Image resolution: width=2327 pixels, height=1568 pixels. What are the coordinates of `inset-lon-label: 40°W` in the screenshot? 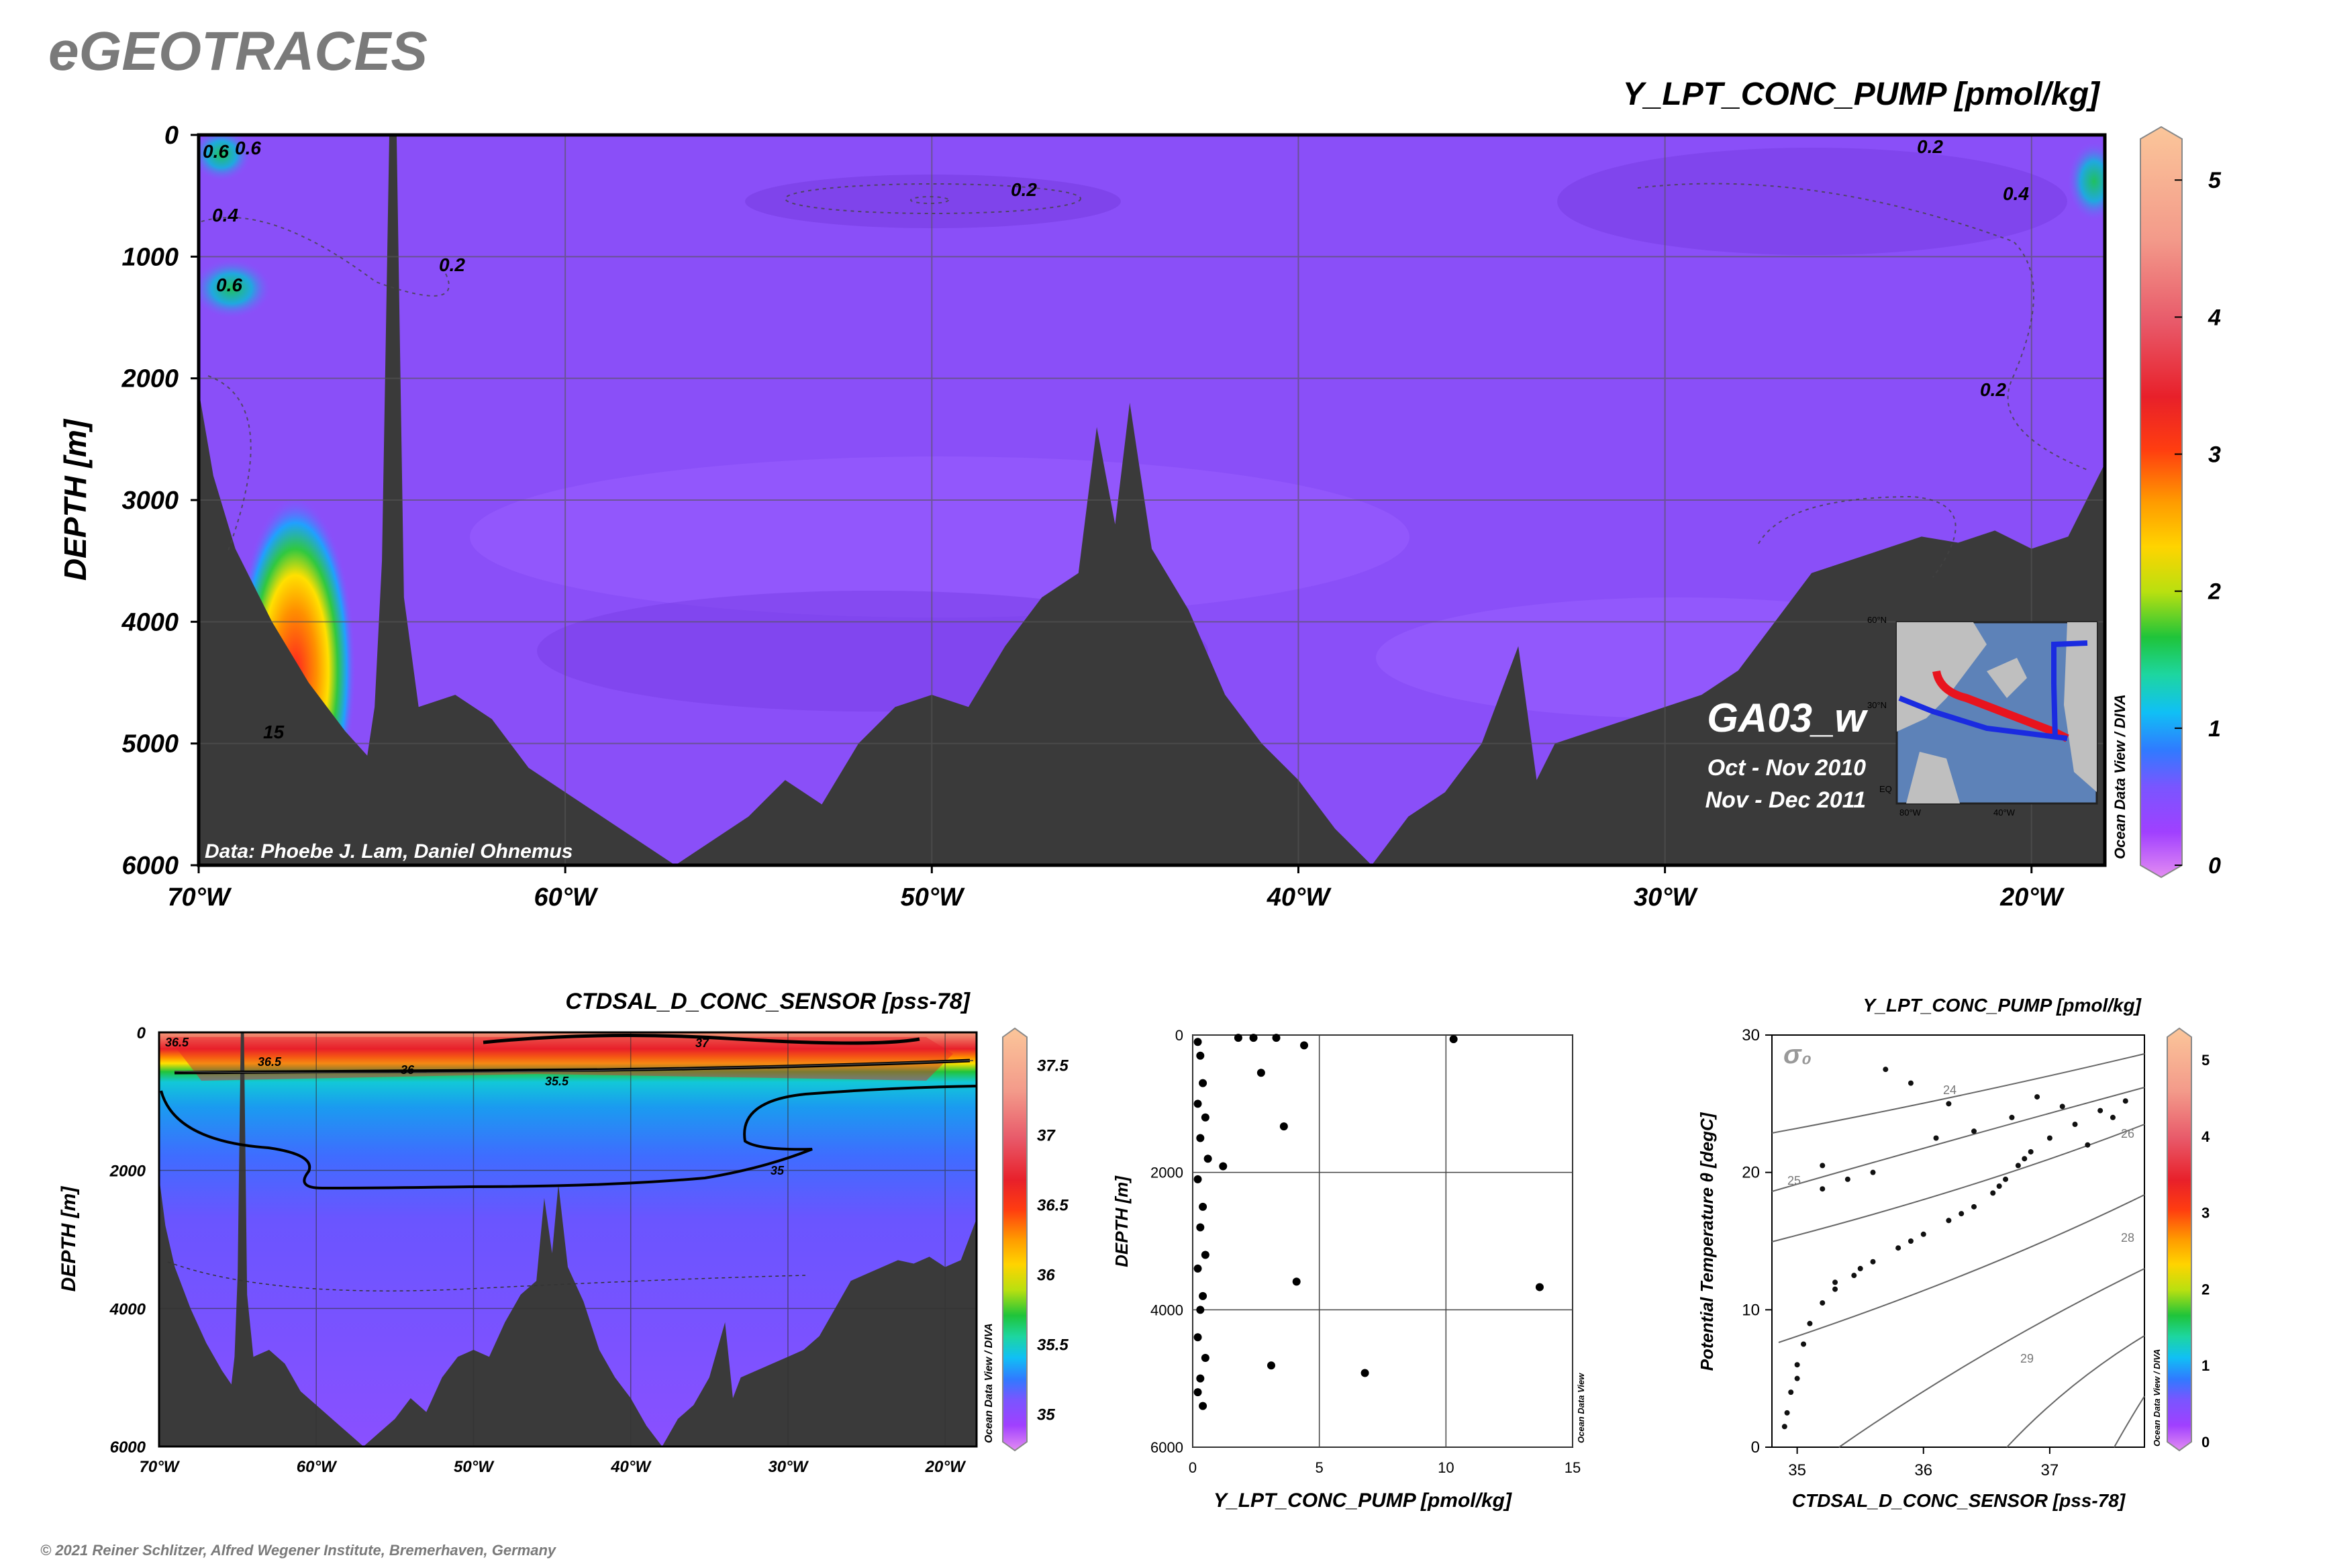 It's located at (2004, 812).